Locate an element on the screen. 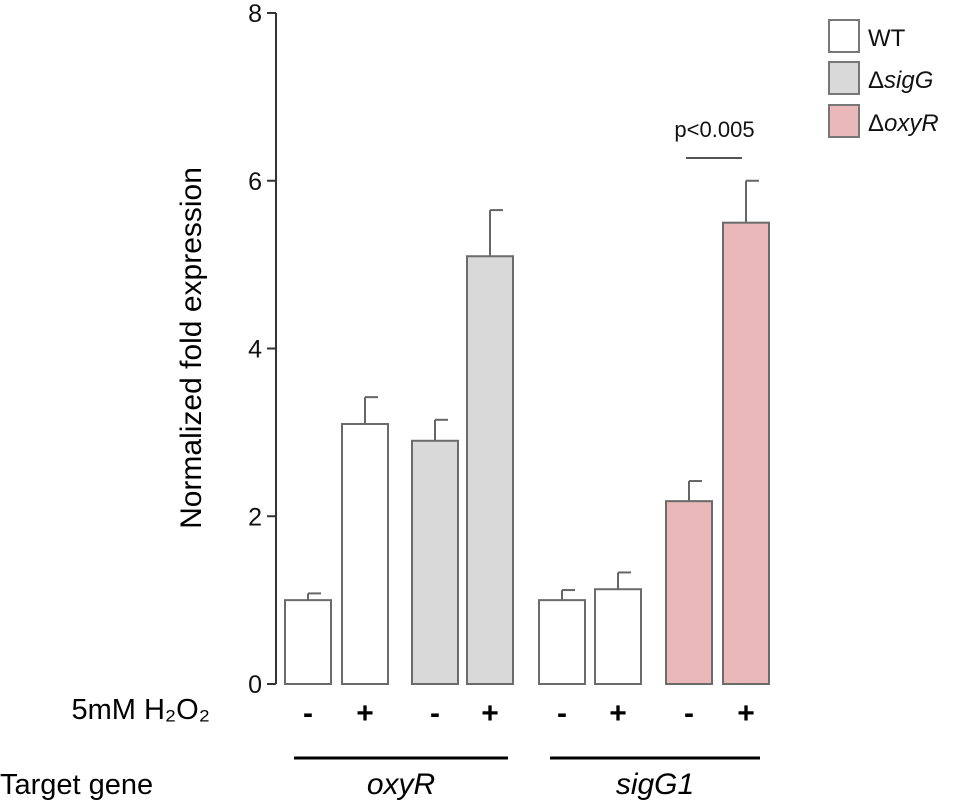 The height and width of the screenshot is (807, 968). gene-label: sigG1 is located at coordinates (655, 784).